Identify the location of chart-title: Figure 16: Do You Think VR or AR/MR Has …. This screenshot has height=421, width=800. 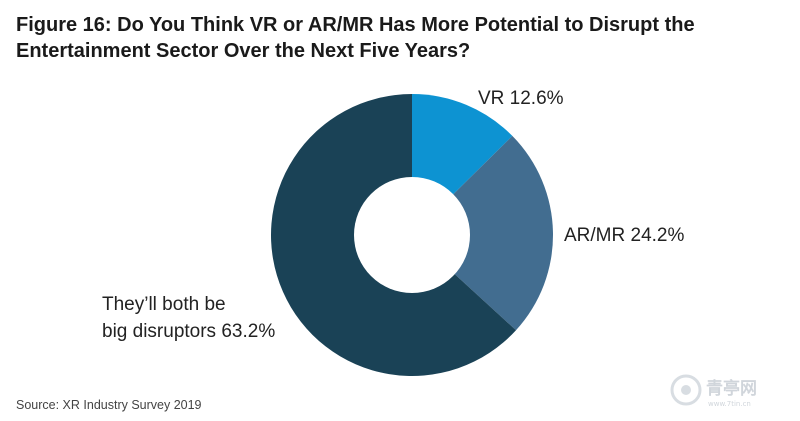
(355, 38).